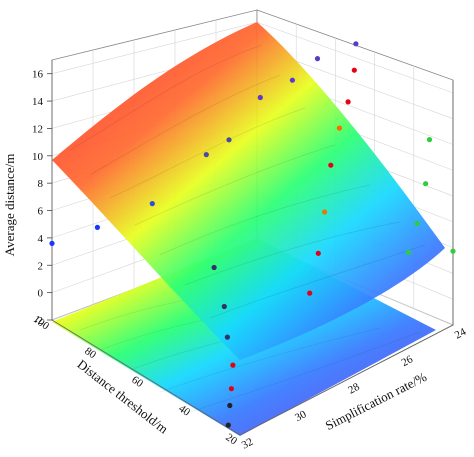  I want to click on y-tick-label: 28, so click(354, 389).